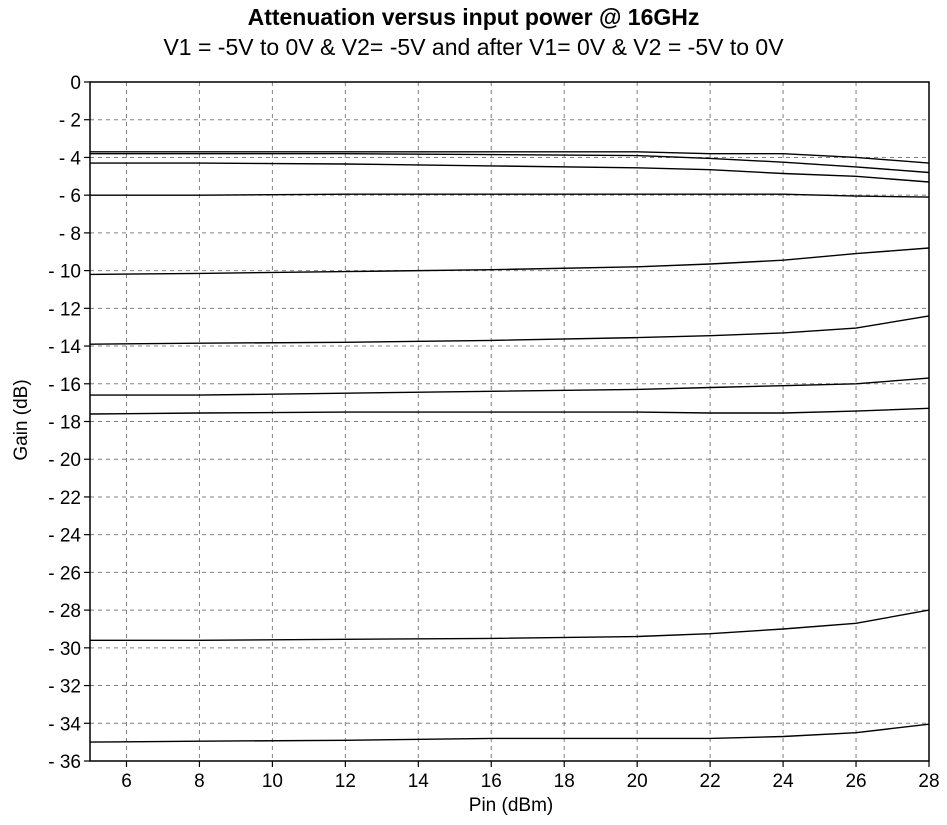 This screenshot has width=947, height=825. Describe the element at coordinates (855, 781) in the screenshot. I see `x-tick-label: 26` at that location.